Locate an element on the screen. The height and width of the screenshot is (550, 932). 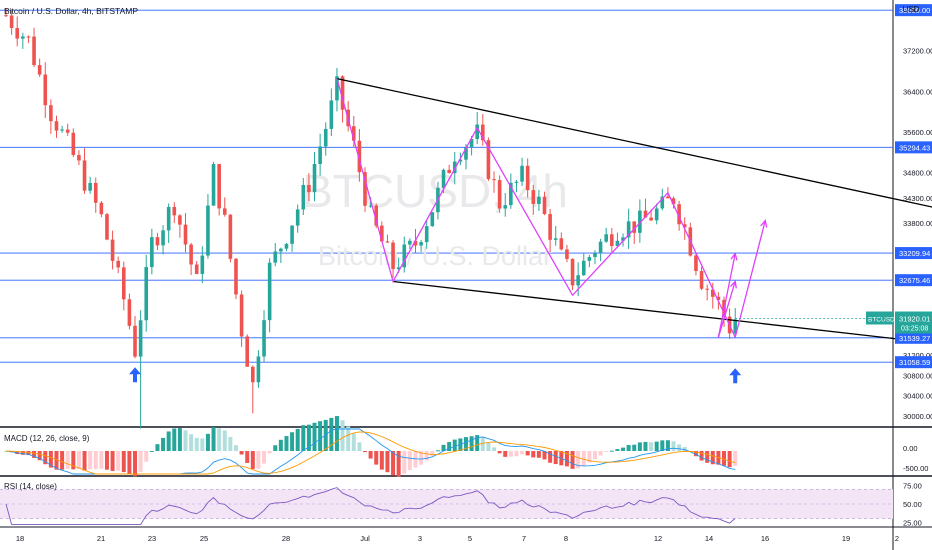
price-tick-label: 37200.00 is located at coordinates (917, 51).